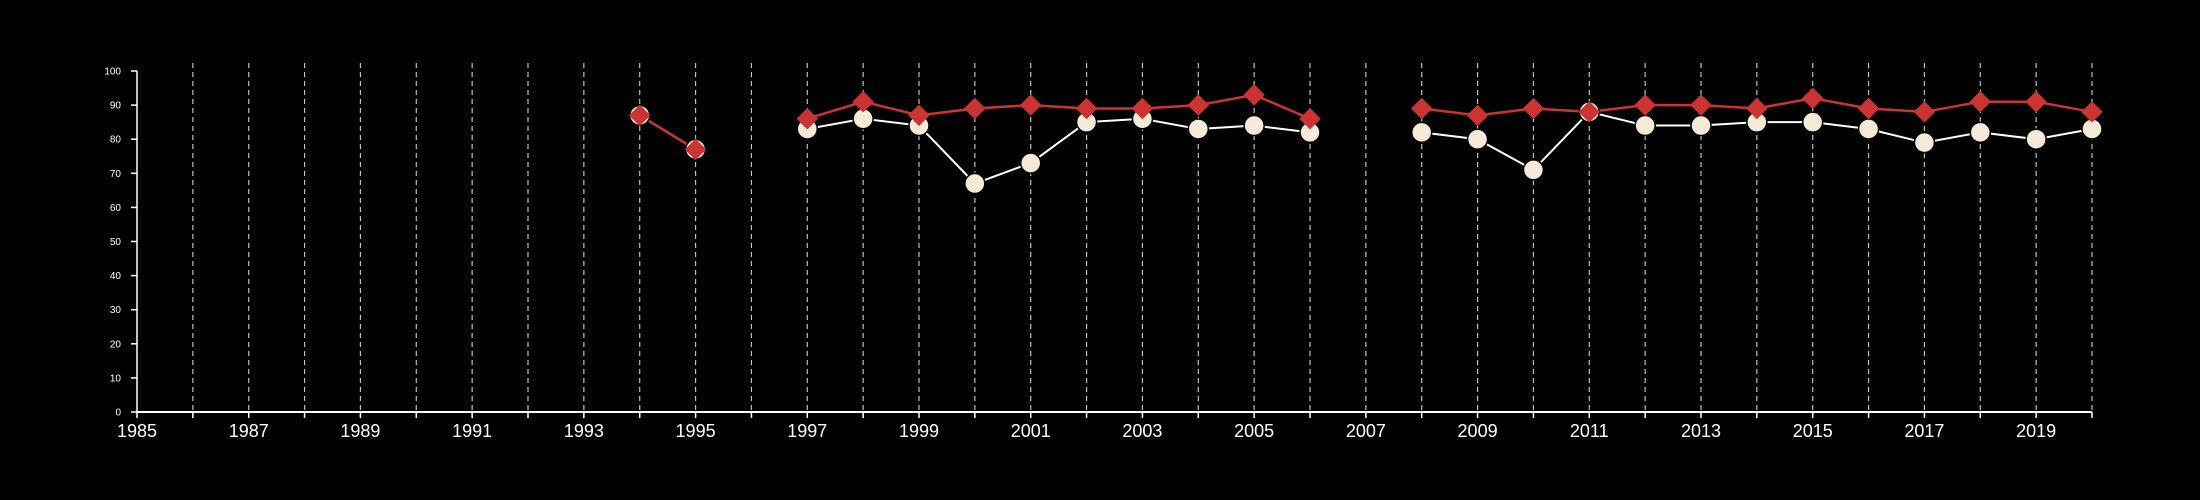 The image size is (2200, 500). I want to click on series-group, so click(1365, 139).